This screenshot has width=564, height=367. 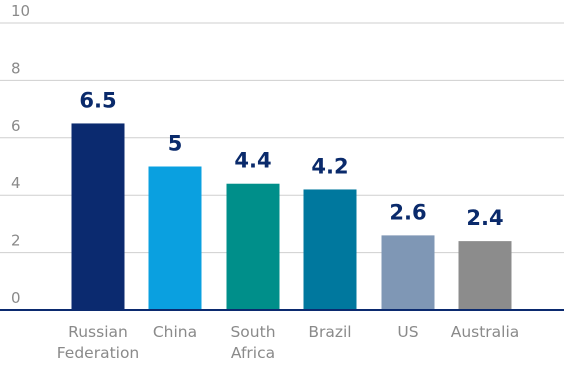 What do you see at coordinates (16, 298) in the screenshot?
I see `y-tick-label: 0` at bounding box center [16, 298].